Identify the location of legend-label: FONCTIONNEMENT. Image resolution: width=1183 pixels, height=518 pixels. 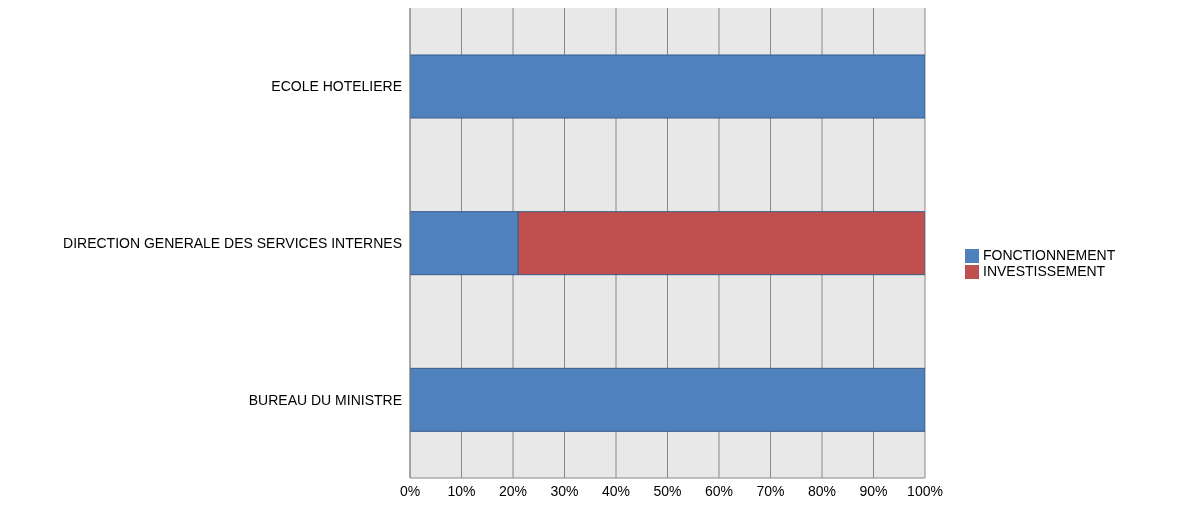
(1049, 254).